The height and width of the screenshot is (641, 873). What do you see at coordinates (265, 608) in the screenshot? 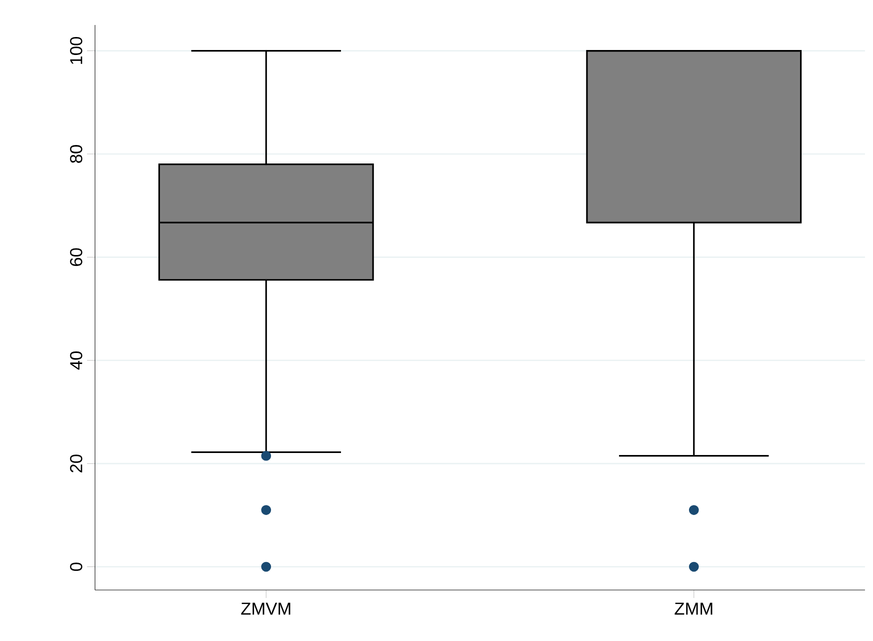
I see `x-tick-label: ZMVM` at bounding box center [265, 608].